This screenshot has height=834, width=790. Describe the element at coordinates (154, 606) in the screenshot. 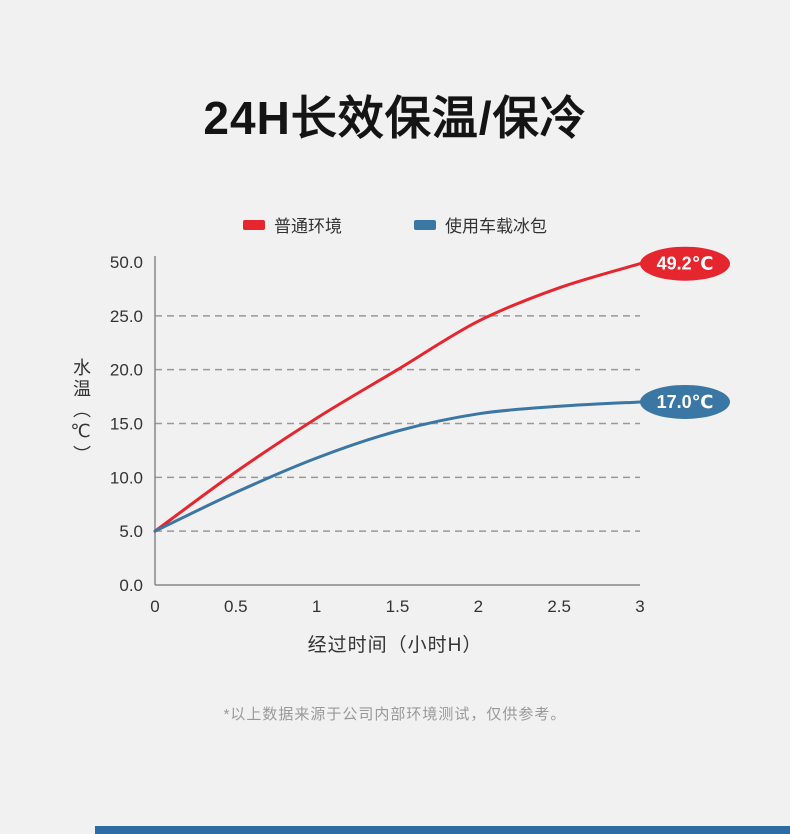

I see `x-tick-label: 0` at that location.